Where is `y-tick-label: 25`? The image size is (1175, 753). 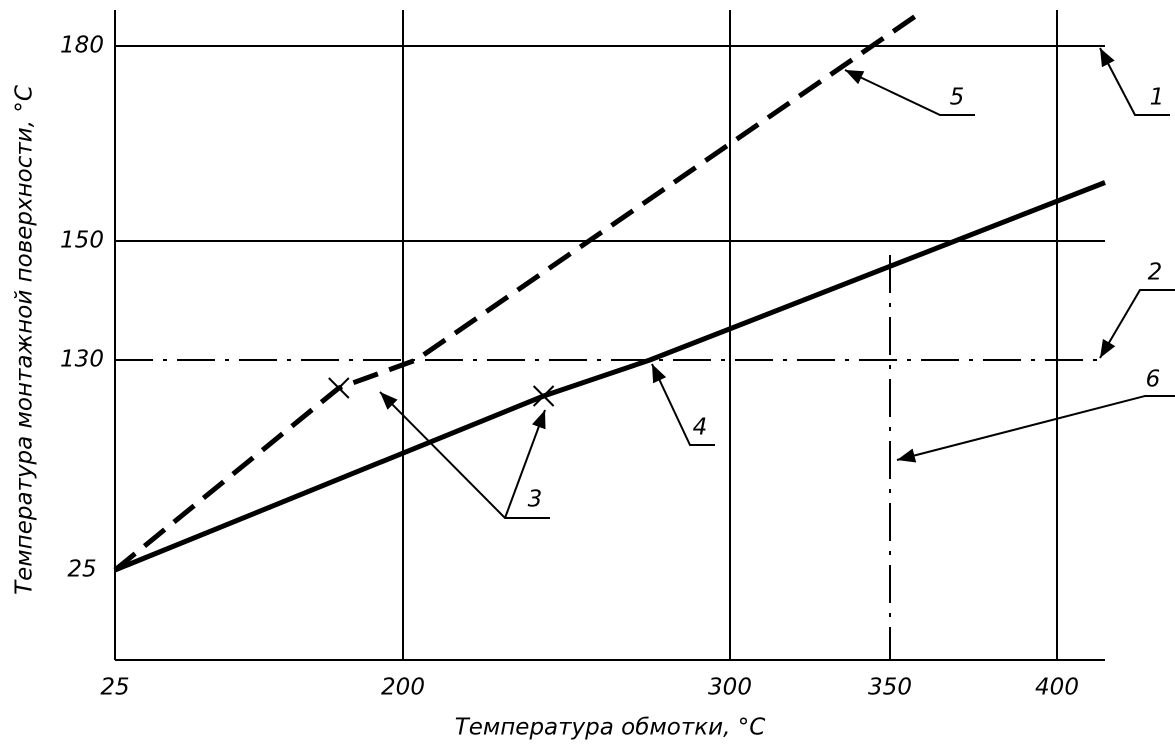 y-tick-label: 25 is located at coordinates (81, 570).